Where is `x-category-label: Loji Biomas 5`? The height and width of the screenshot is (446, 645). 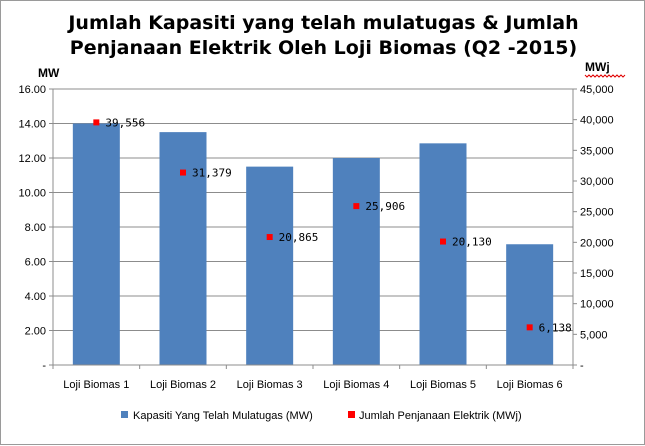
x-category-label: Loji Biomas 5 is located at coordinates (443, 385).